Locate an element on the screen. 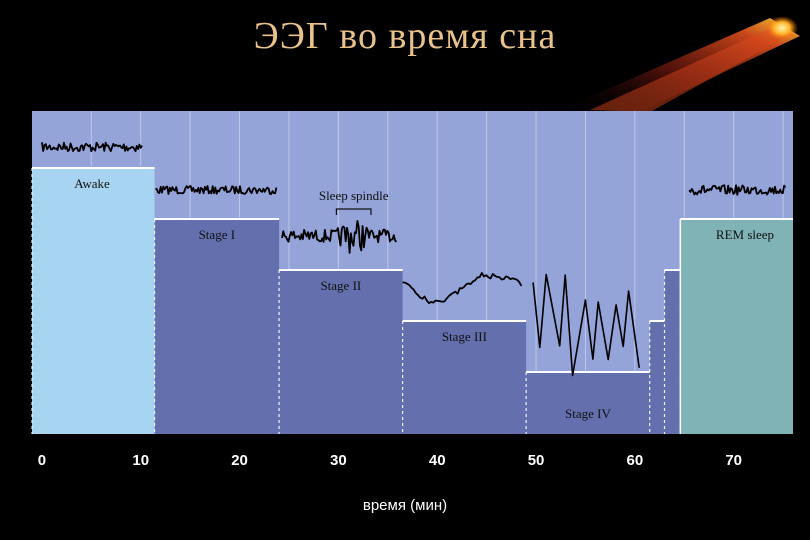  stage-block-awake is located at coordinates (93, 301).